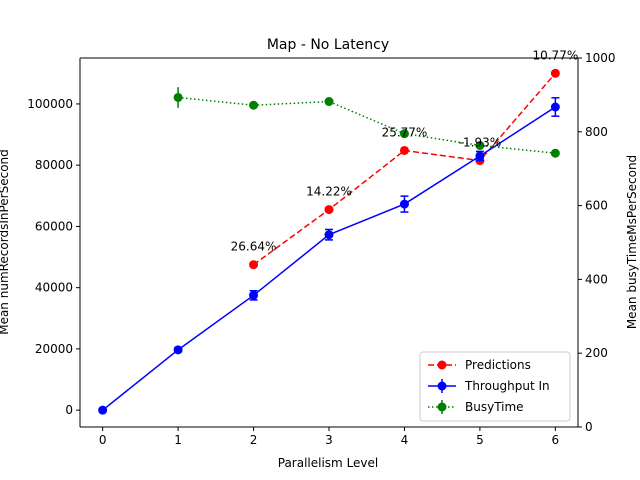 Image resolution: width=640 pixels, height=480 pixels. What do you see at coordinates (50, 104) in the screenshot?
I see `y-tick-label-left: 100000` at bounding box center [50, 104].